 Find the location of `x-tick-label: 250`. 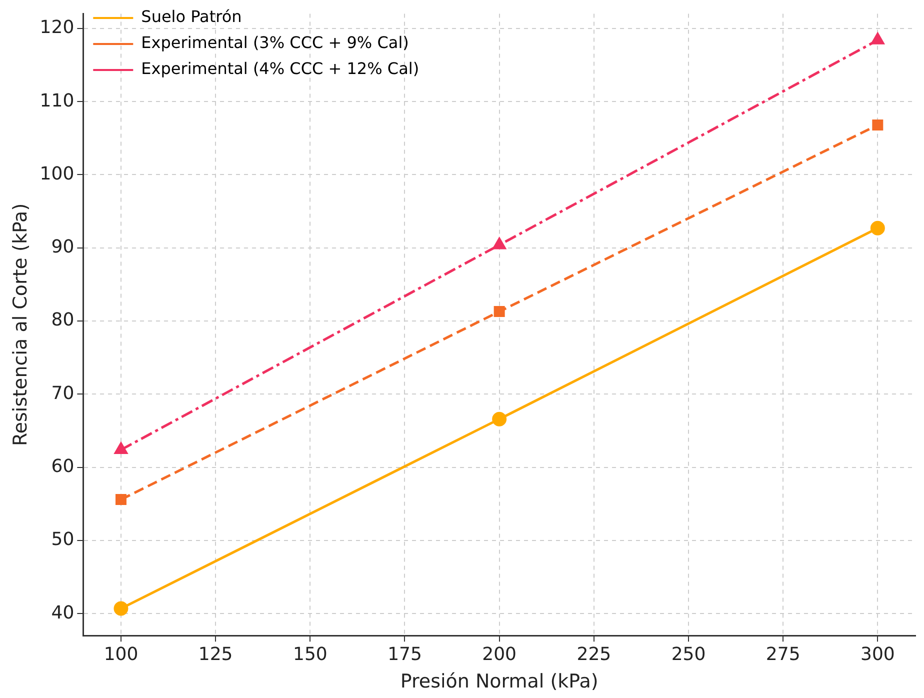

x-tick-label: 250 is located at coordinates (688, 655).